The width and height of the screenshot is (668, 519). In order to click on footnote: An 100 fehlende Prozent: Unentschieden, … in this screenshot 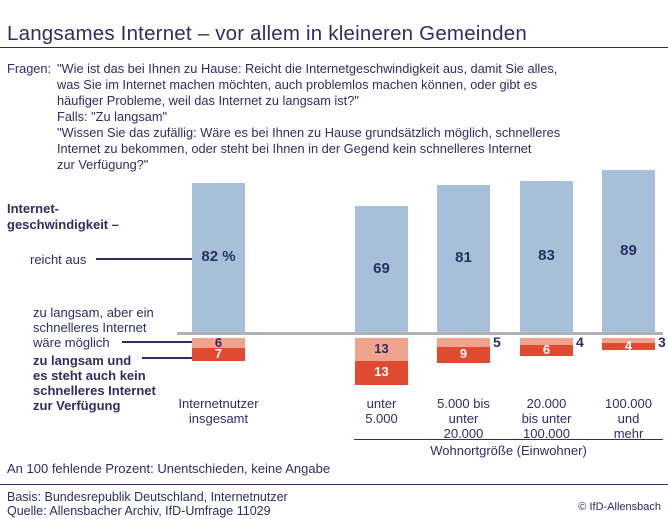, I will do `click(169, 468)`.